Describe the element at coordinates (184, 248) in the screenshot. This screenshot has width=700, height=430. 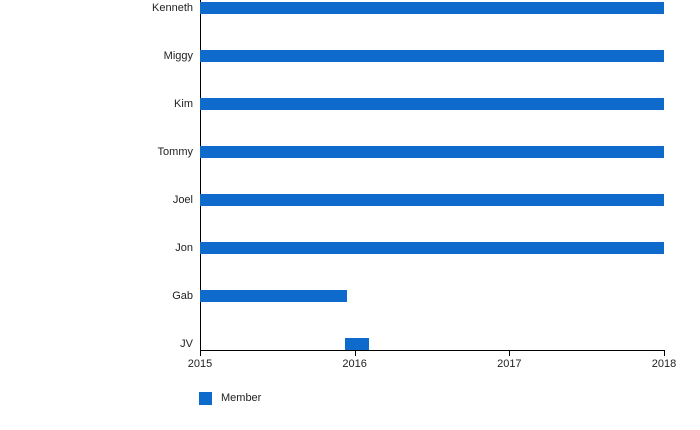
I see `category-label: Jon` at that location.